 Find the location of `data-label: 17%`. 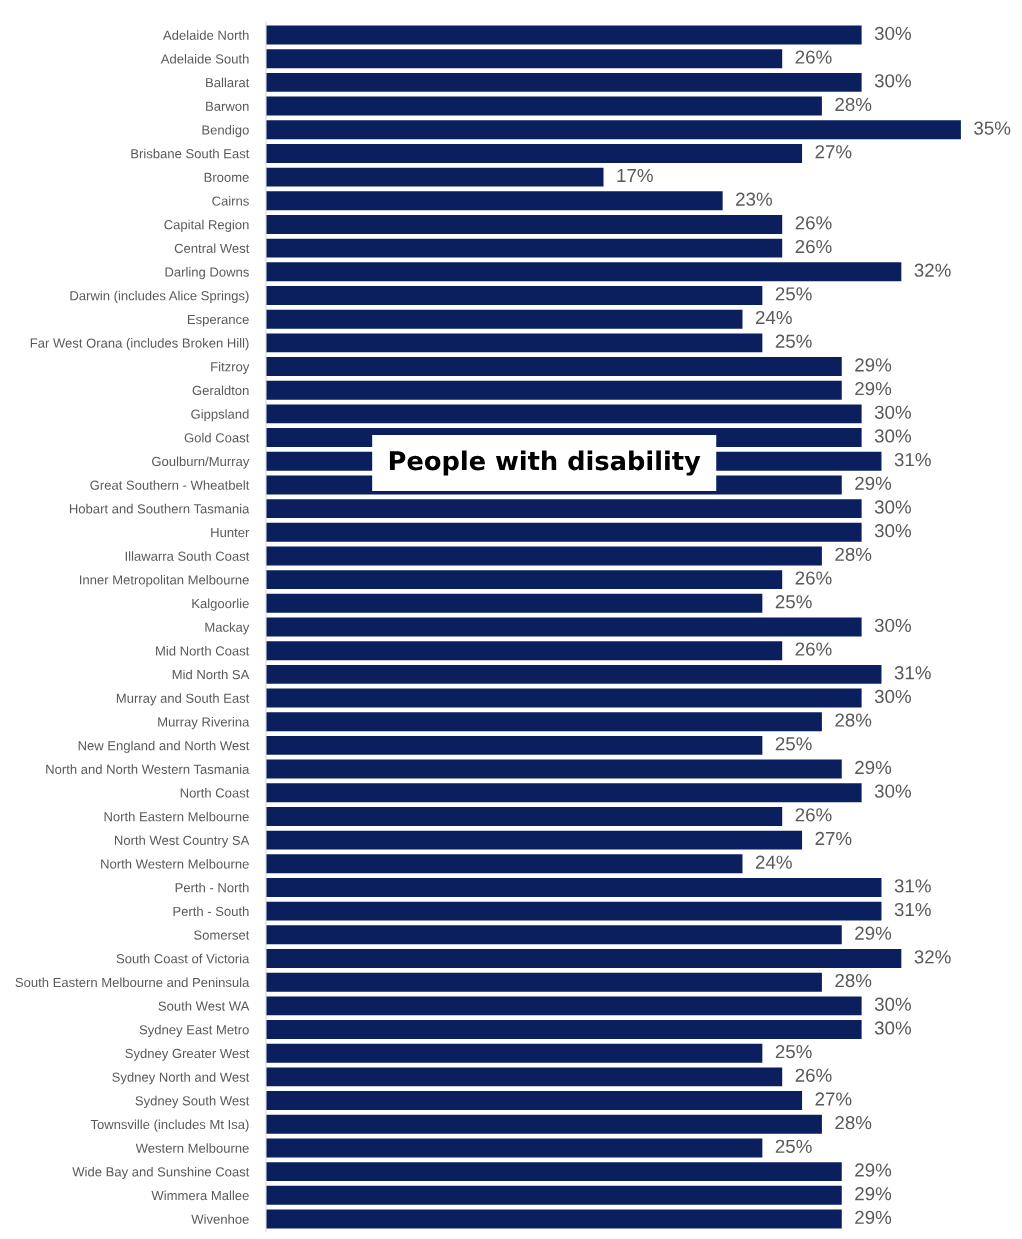

data-label: 17% is located at coordinates (635, 175).